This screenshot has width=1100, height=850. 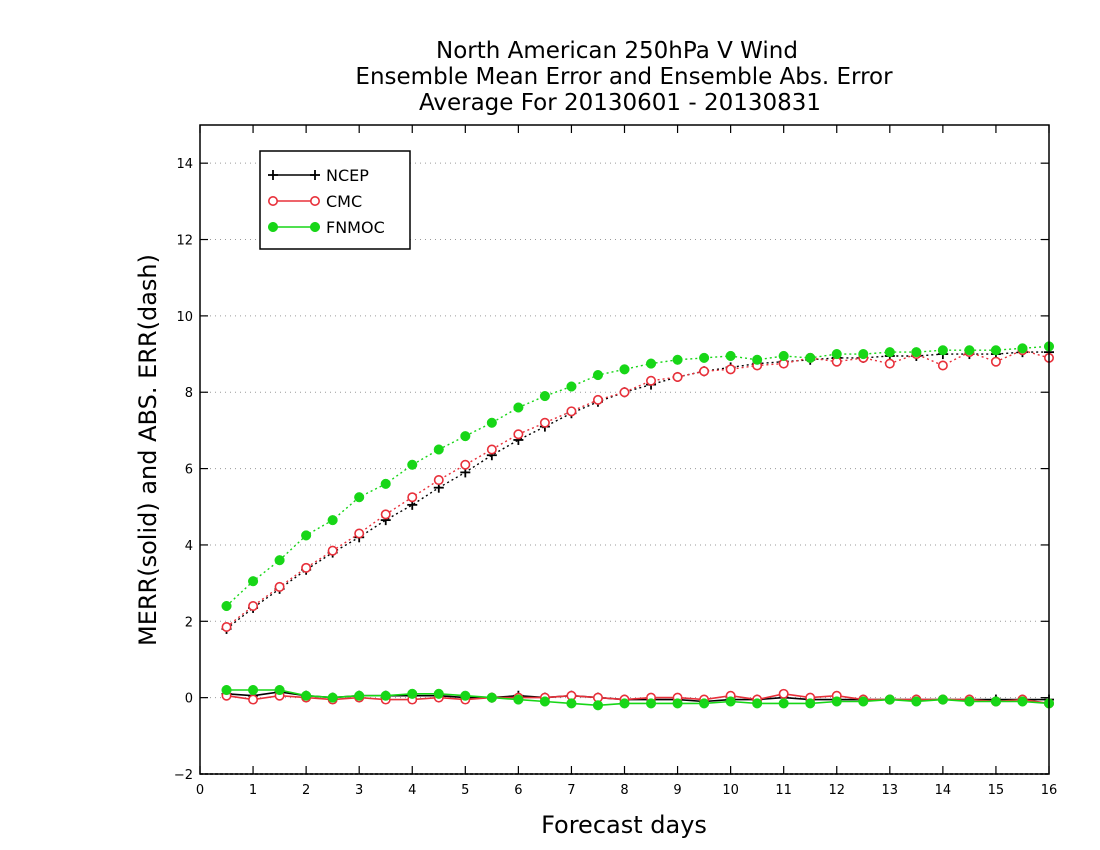 What do you see at coordinates (184, 317) in the screenshot?
I see `y-tick-label: 10` at bounding box center [184, 317].